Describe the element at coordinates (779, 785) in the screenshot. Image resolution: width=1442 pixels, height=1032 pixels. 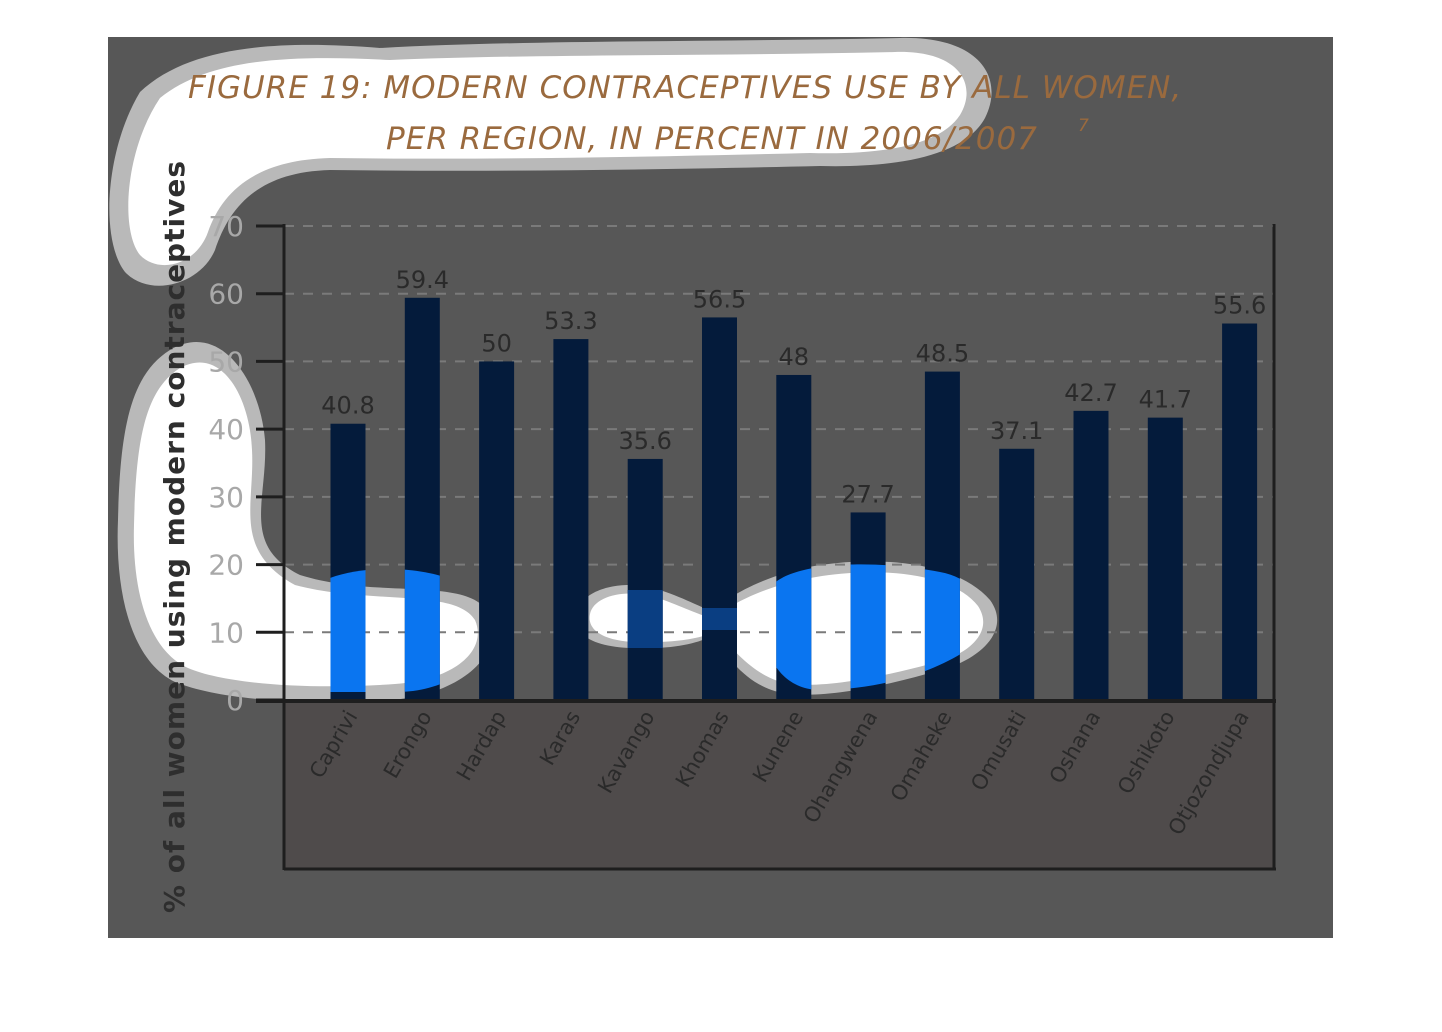
I see `category-label-area` at that location.